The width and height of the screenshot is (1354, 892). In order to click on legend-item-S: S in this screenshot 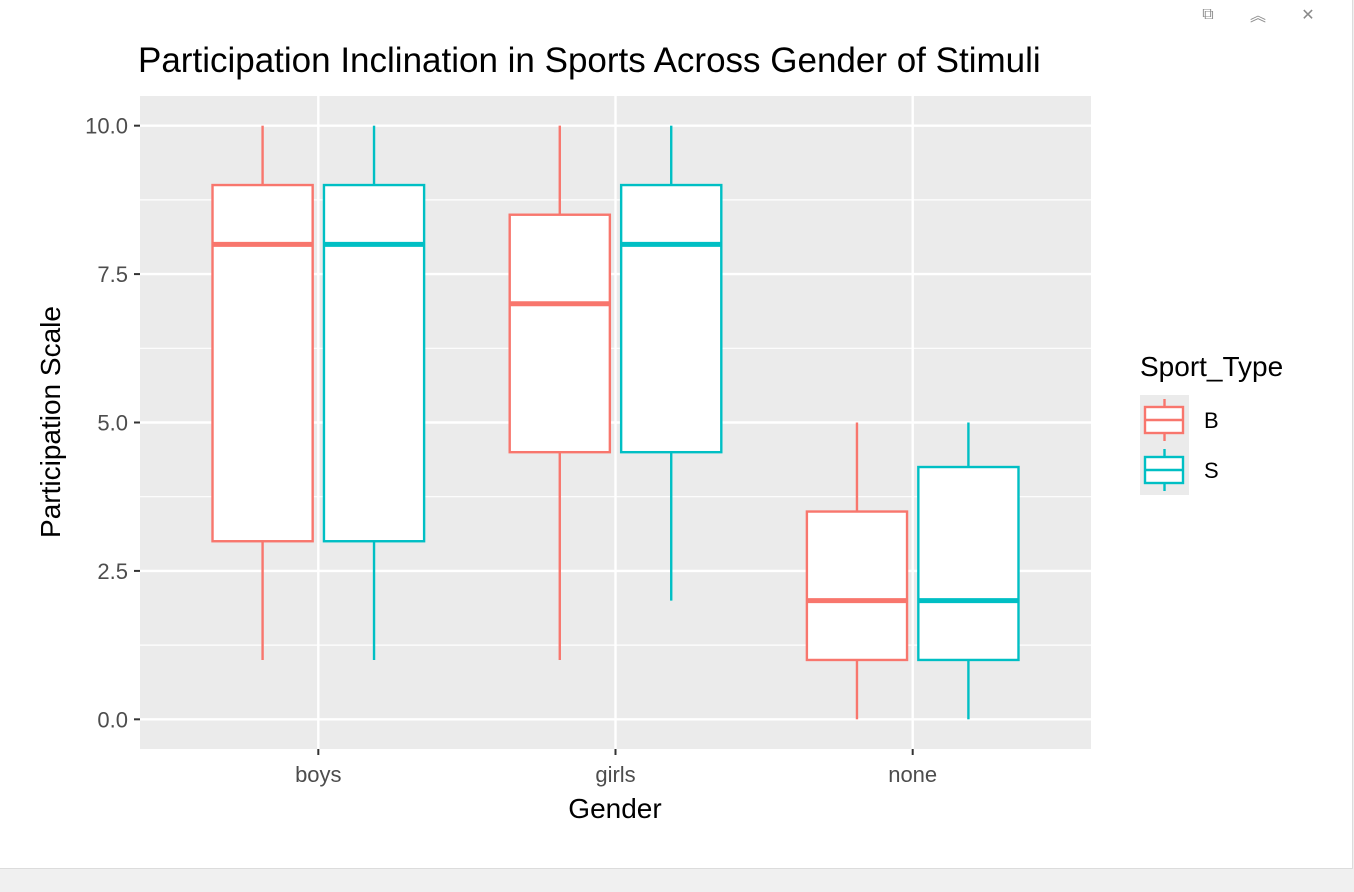, I will do `click(1179, 470)`.